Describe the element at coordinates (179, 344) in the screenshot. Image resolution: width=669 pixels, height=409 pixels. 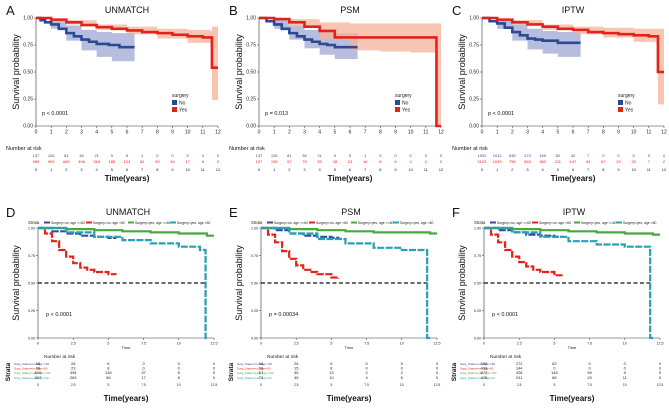
I see `x-tick-label: 10` at that location.